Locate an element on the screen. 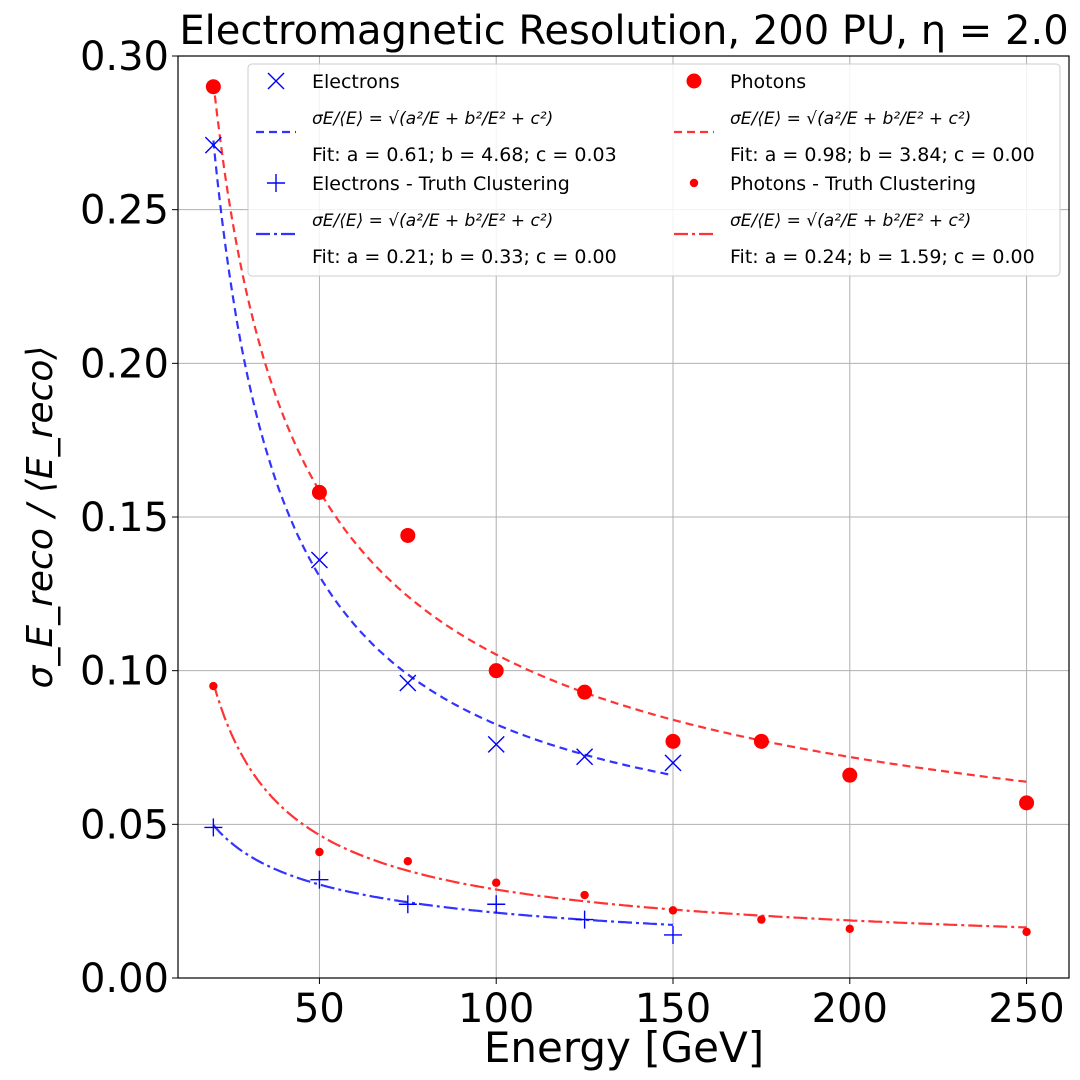  legend-fit-label: Fit: a = 0.21; b = 0.33; c = 0.00 is located at coordinates (464, 257).